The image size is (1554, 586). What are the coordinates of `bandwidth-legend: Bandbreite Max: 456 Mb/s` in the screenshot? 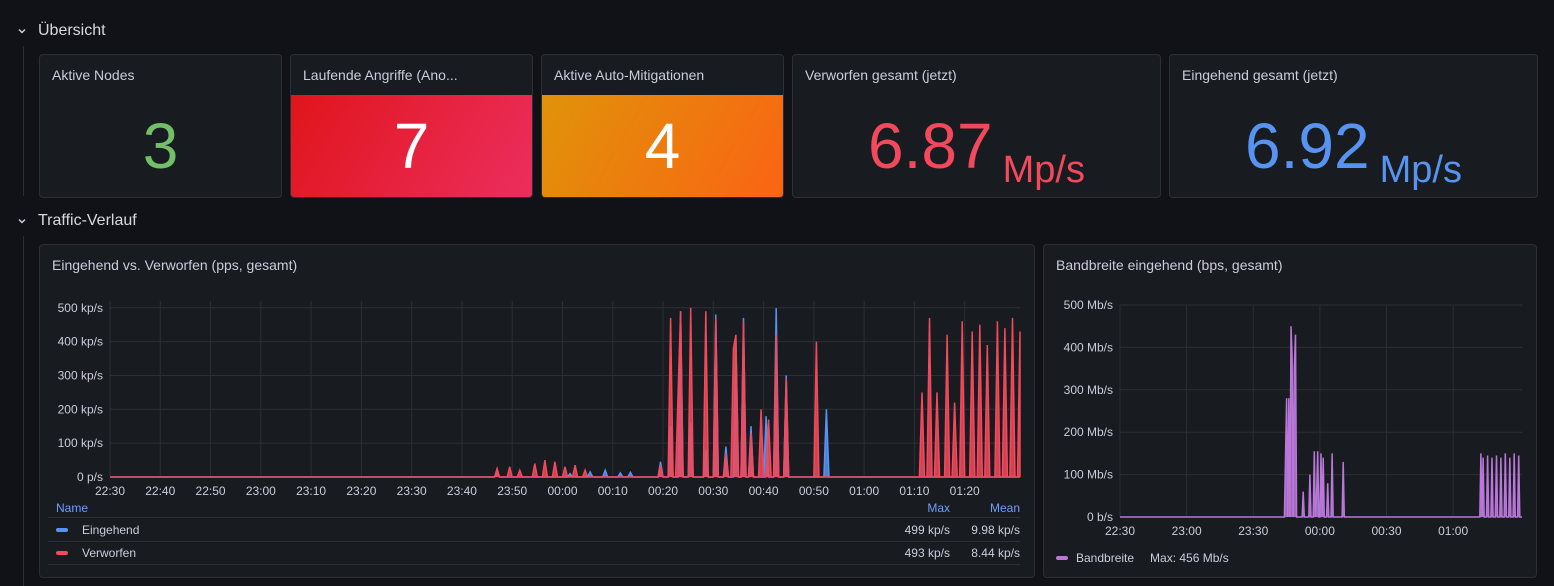 It's located at (1142, 558).